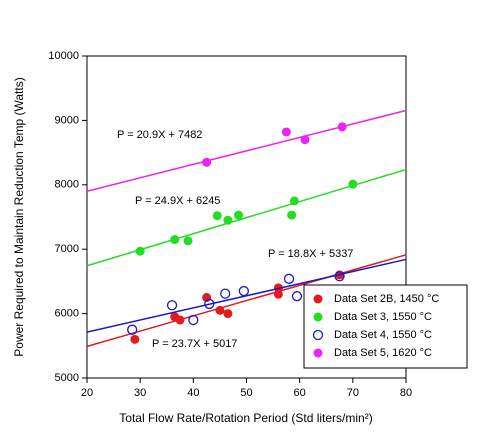 The image size is (477, 434). I want to click on y-tick-label: 9000, so click(67, 120).